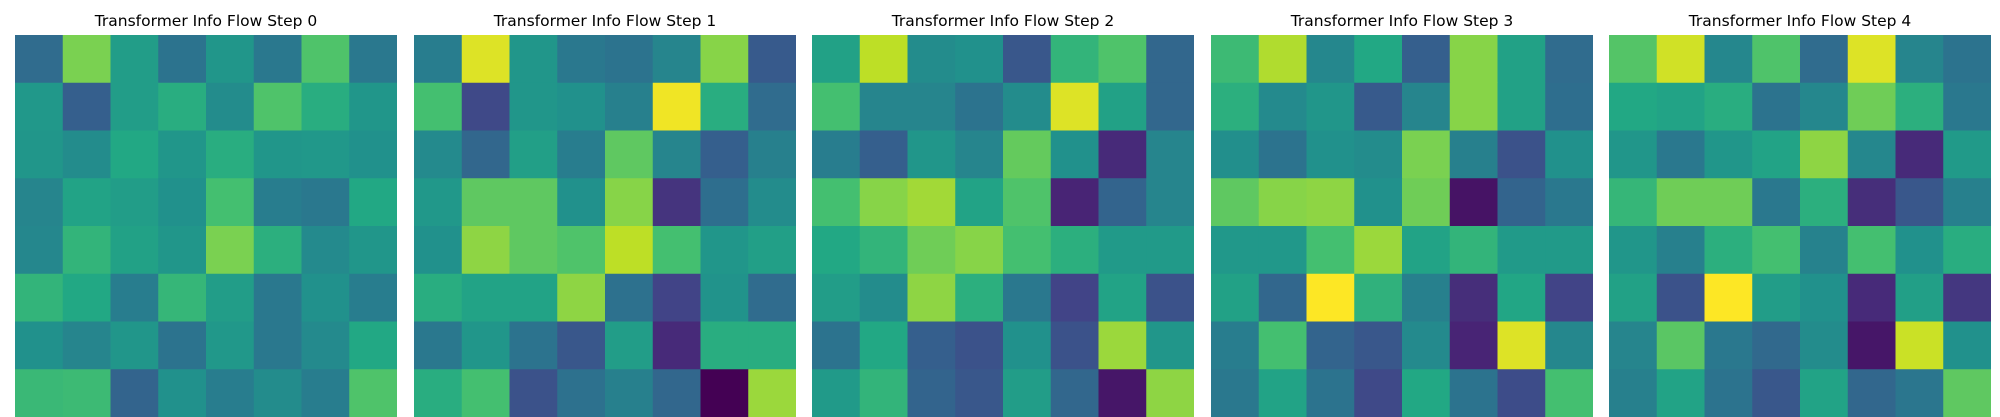 The image size is (2000, 417). What do you see at coordinates (182, 202) in the screenshot?
I see `heatmap-cell-r3-c3` at bounding box center [182, 202].